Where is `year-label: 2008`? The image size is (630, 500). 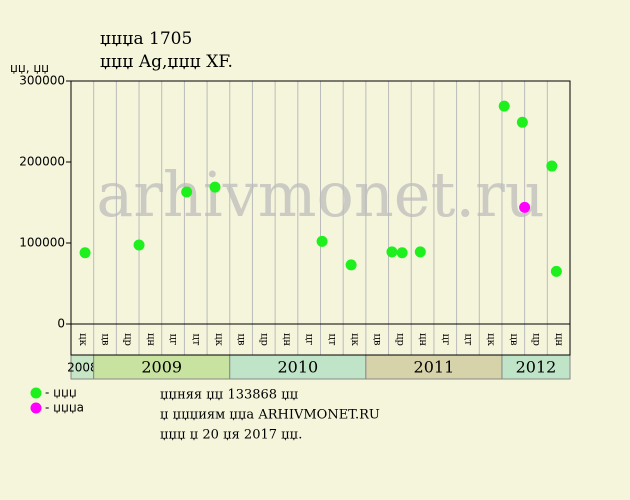
year-label: 2008 is located at coordinates (82, 368).